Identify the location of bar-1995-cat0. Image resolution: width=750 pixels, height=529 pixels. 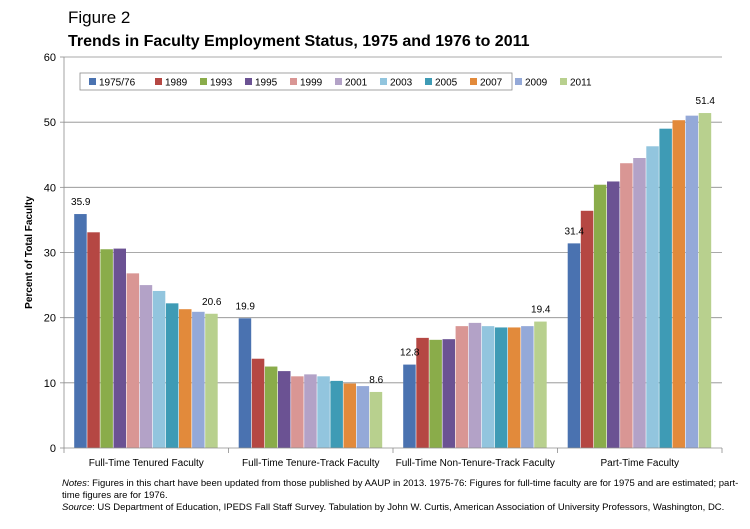
(119, 348).